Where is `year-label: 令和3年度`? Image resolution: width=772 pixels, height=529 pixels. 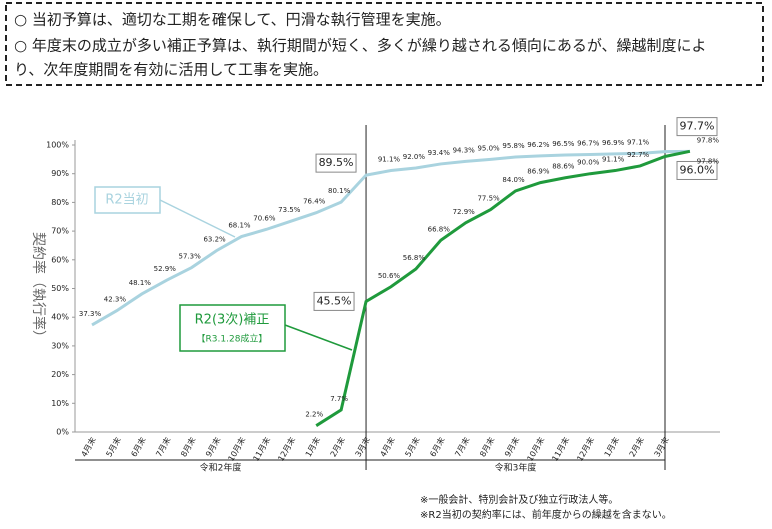 year-label: 令和3年度 is located at coordinates (516, 468).